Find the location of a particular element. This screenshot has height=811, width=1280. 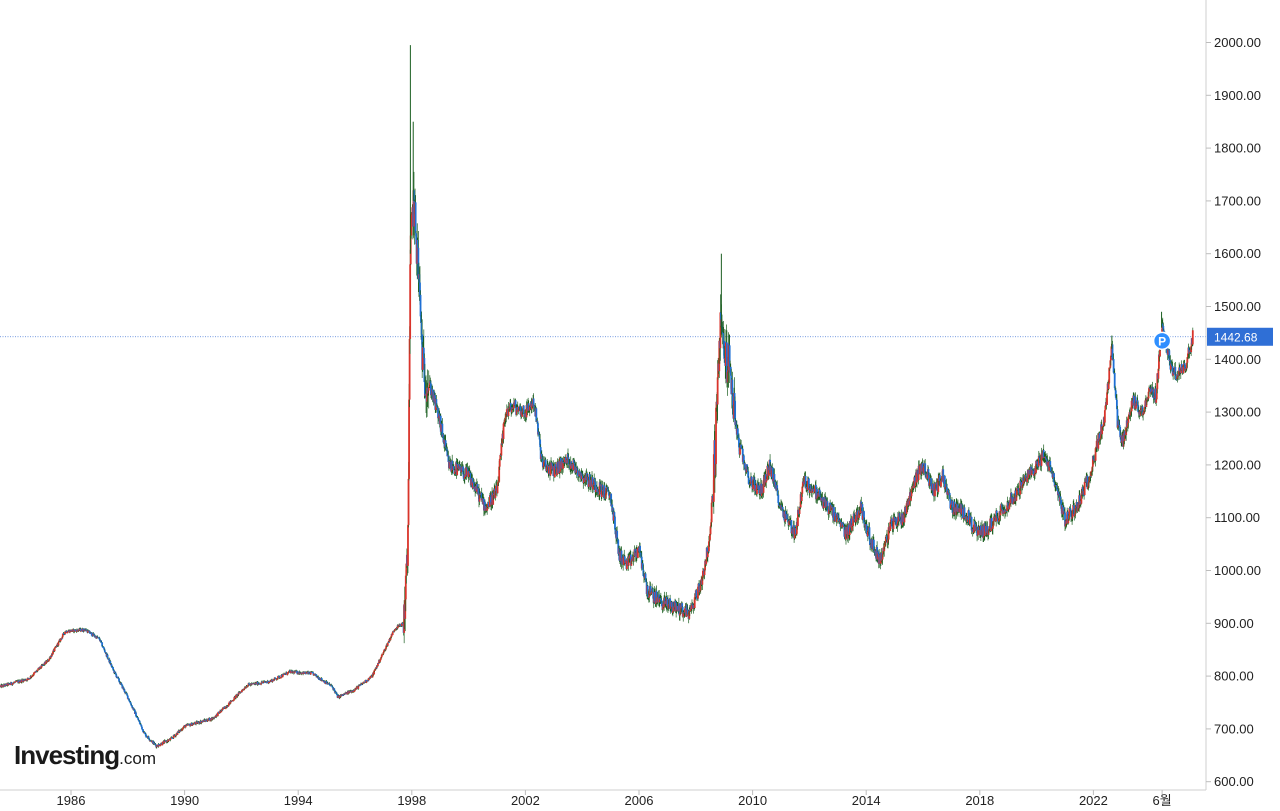

investing-logo: Investing .com is located at coordinates (85, 755).